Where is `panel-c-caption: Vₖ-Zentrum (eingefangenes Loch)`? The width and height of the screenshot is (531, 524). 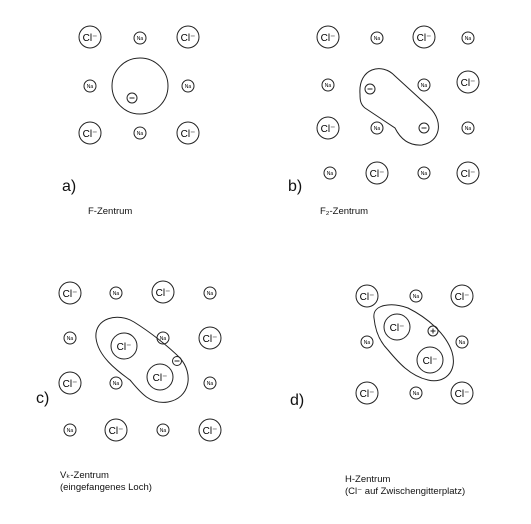
panel-c-caption: Vₖ-Zentrum (eingefangenes Loch) is located at coordinates (106, 482).